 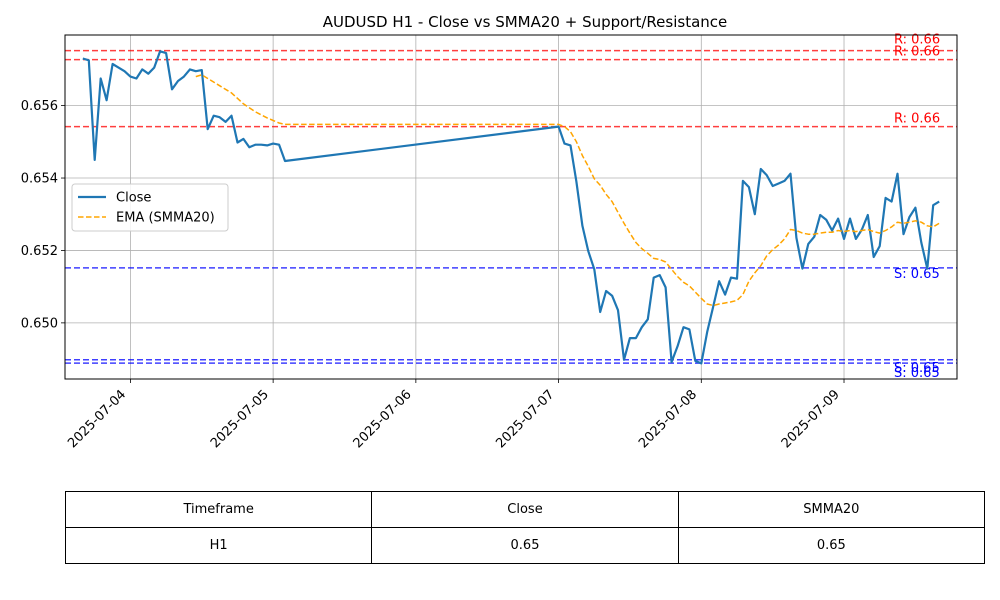 I want to click on summary-table: Timeframe Close SMMA20 H1 0.65 0.65, so click(x=525, y=527).